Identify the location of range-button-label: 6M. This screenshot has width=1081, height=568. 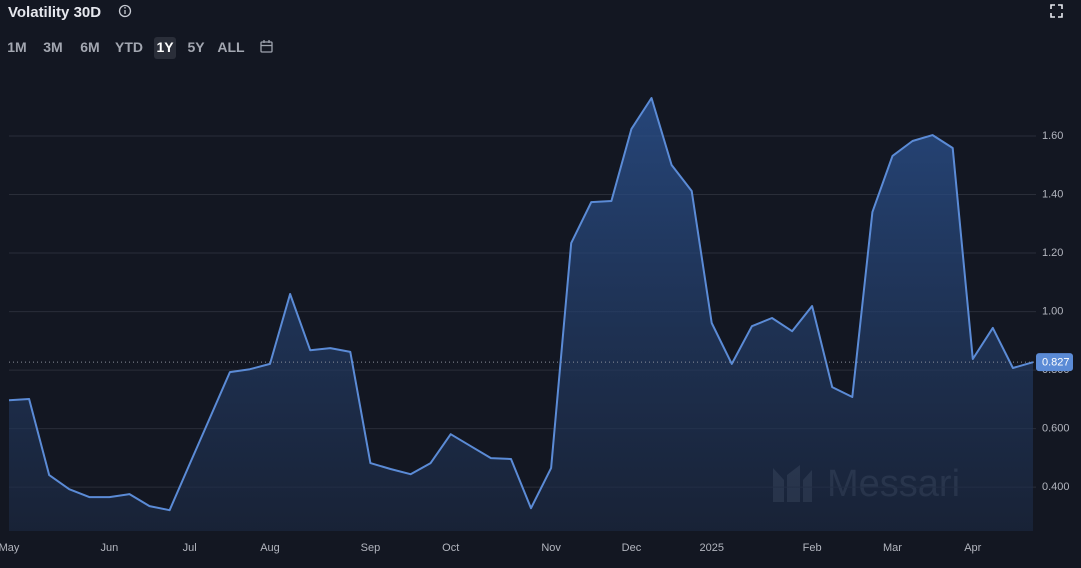
(89, 47).